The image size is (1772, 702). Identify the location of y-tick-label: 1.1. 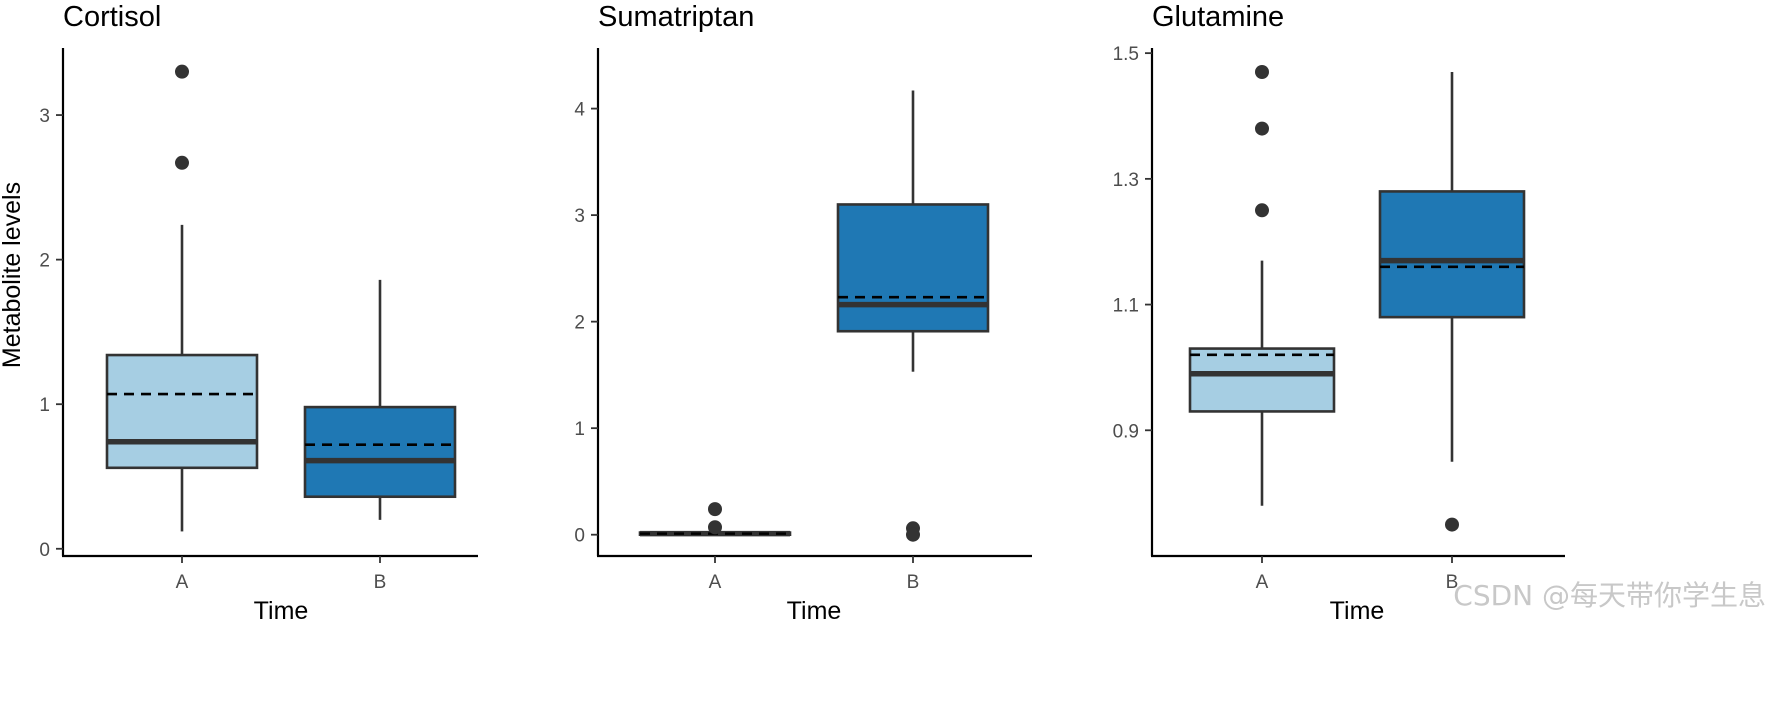
(1126, 306).